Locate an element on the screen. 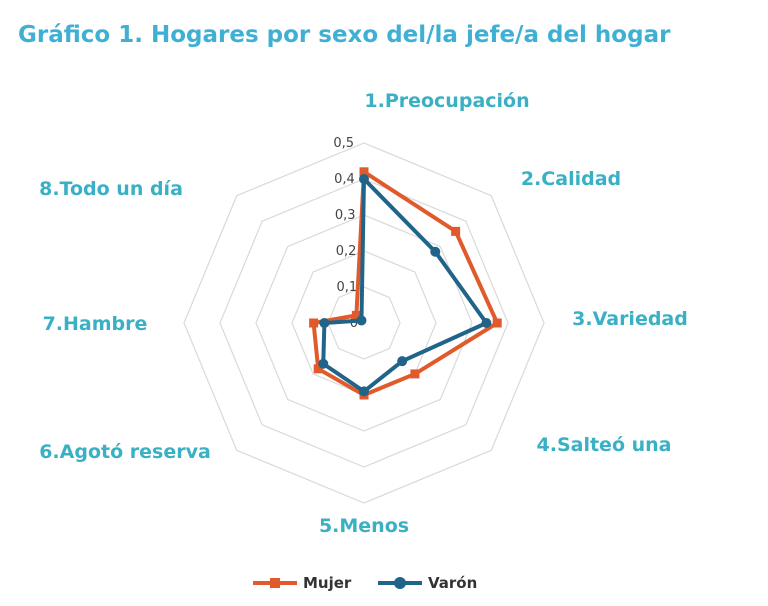 The width and height of the screenshot is (768, 606). grid-ring is located at coordinates (364, 323).